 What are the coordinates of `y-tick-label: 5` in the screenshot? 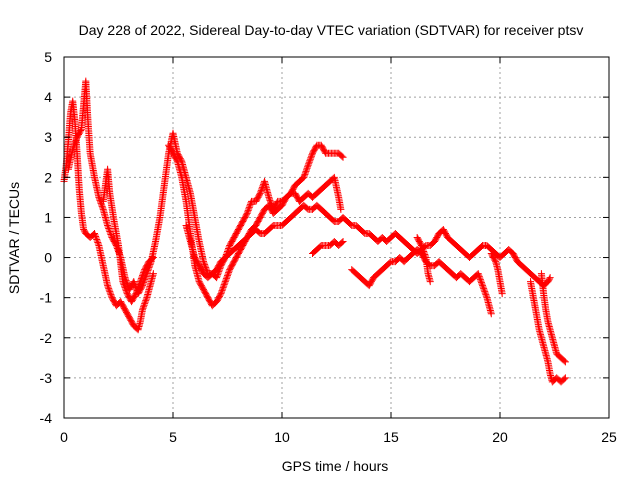 It's located at (48, 57).